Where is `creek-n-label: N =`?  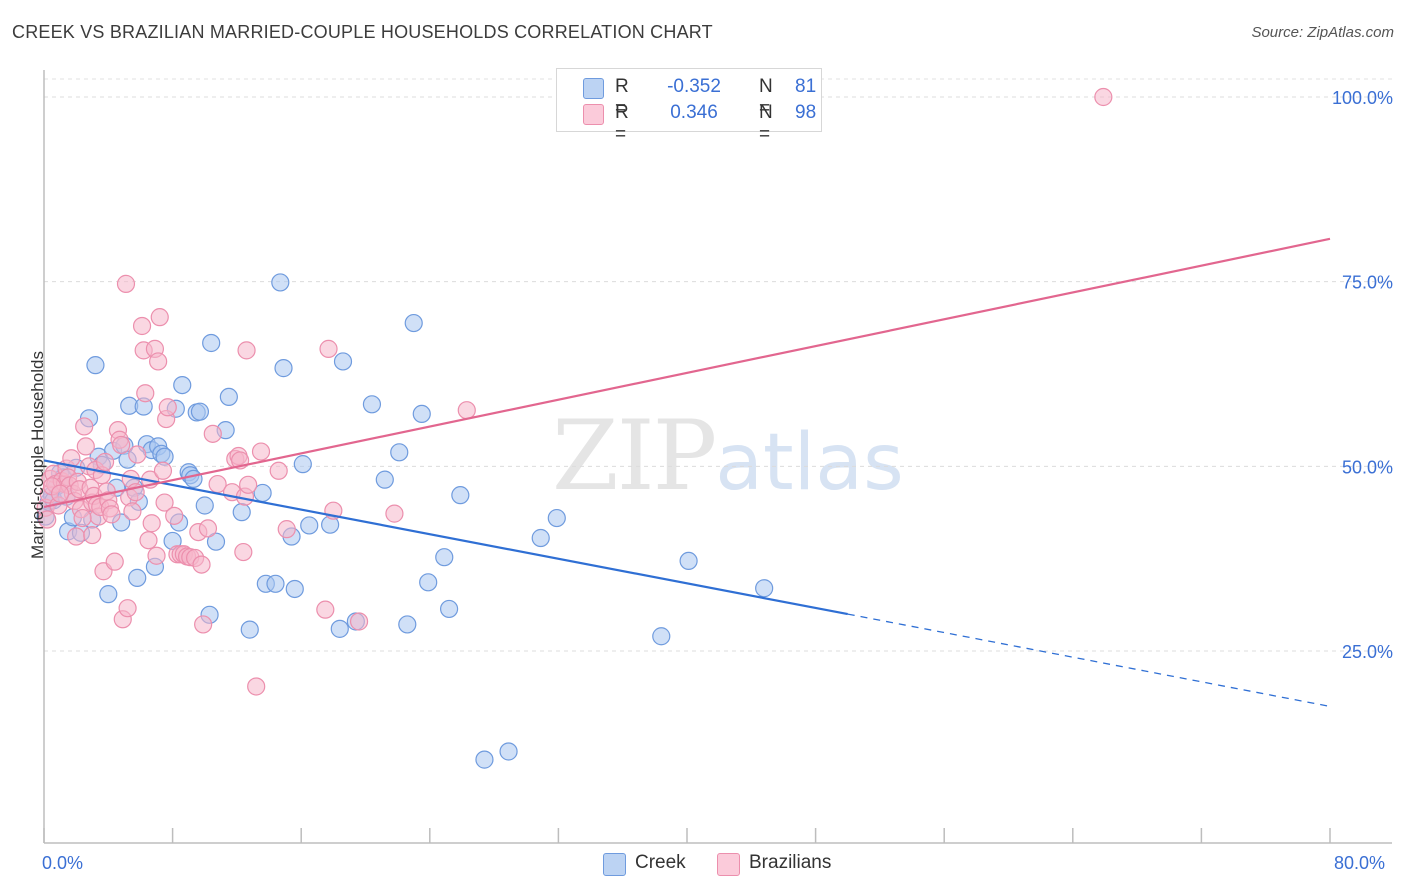
creek-n-label: N = is located at coordinates (766, 97).